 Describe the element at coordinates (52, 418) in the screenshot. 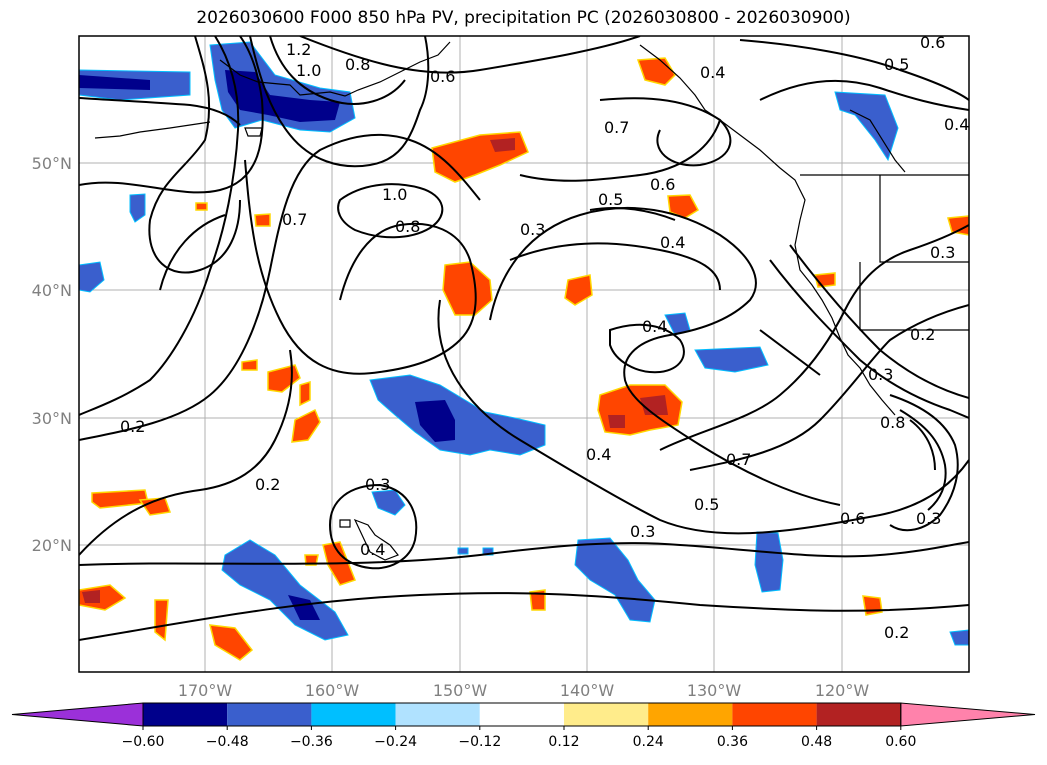

I see `lat-label-30n: 30°N` at that location.